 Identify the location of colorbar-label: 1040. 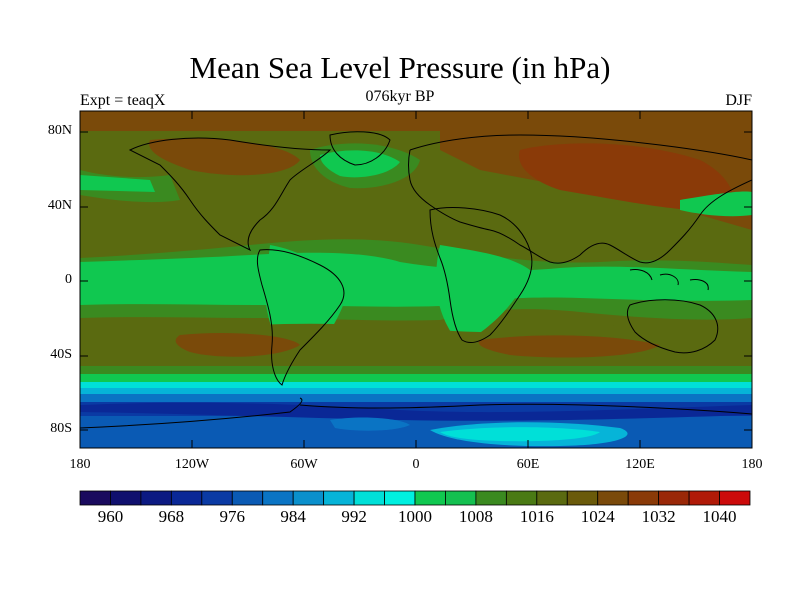
(719, 516).